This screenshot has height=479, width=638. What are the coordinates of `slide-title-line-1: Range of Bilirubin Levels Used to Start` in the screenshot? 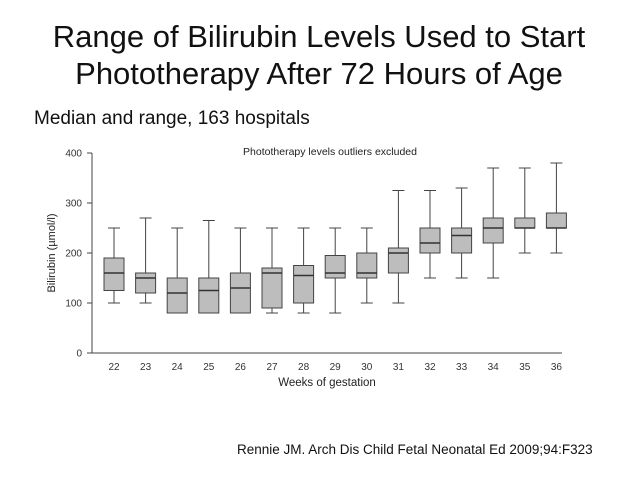 It's located at (319, 36).